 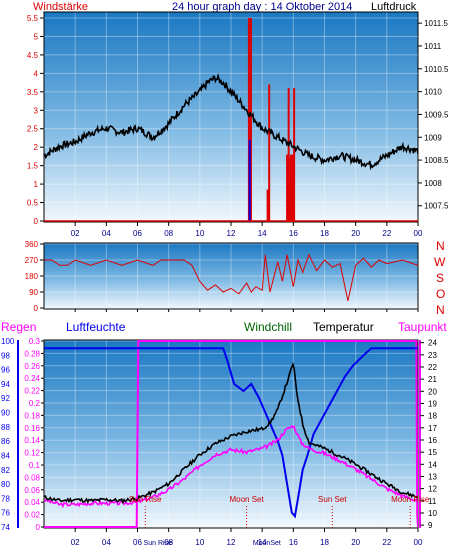 I want to click on rain-tick-label: 0.28, so click(x=32, y=353).